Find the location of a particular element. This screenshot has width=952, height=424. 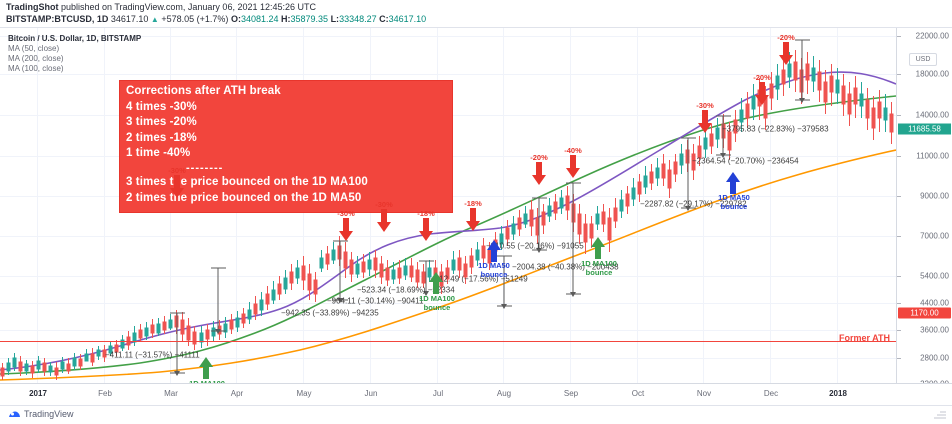

time-tick-7: Aug is located at coordinates (504, 393).